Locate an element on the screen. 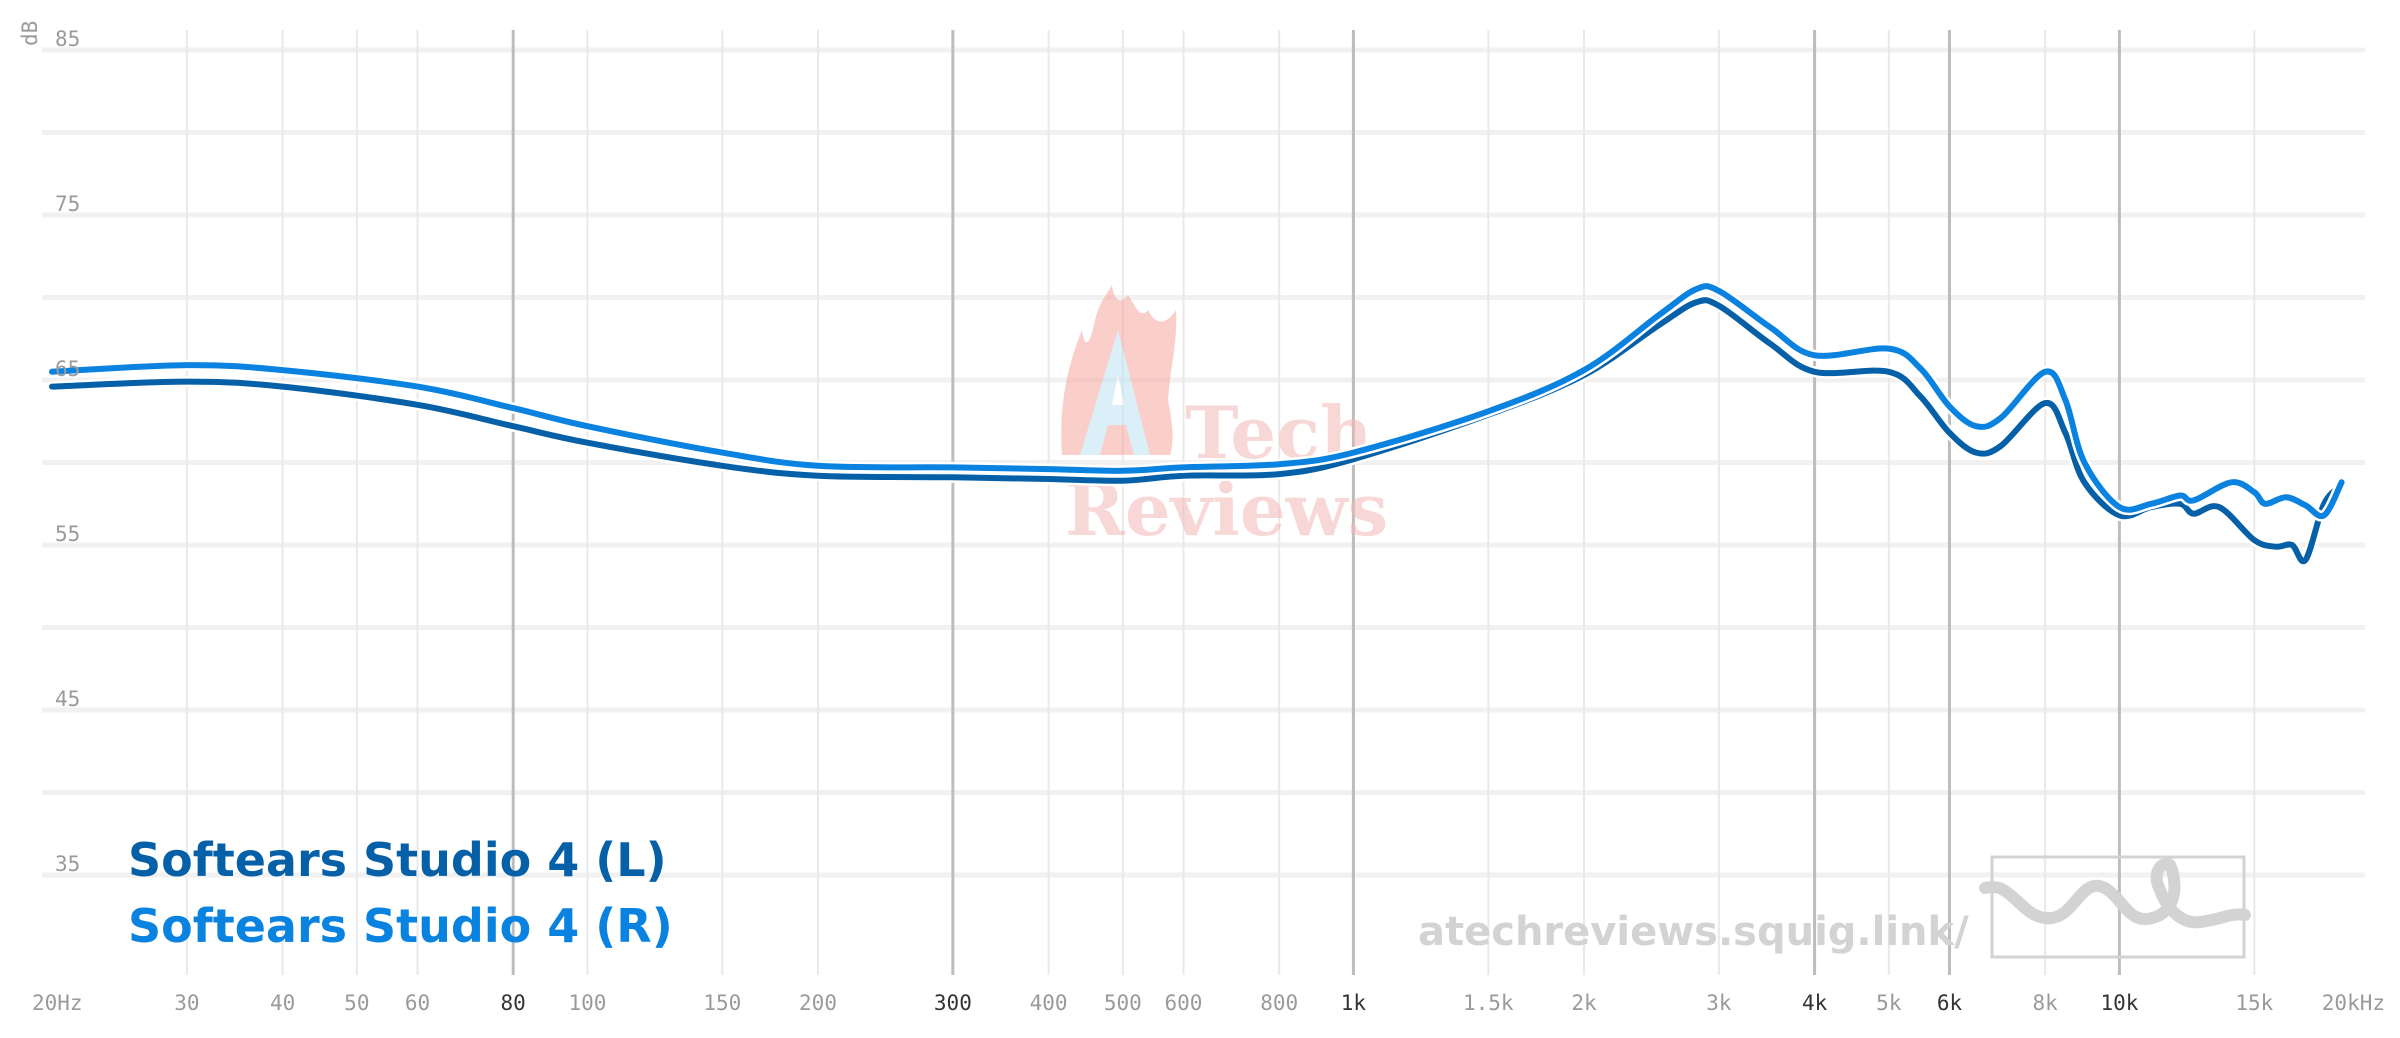 This screenshot has height=1038, width=2400. x-tick-label: 20Hz is located at coordinates (57, 1003).